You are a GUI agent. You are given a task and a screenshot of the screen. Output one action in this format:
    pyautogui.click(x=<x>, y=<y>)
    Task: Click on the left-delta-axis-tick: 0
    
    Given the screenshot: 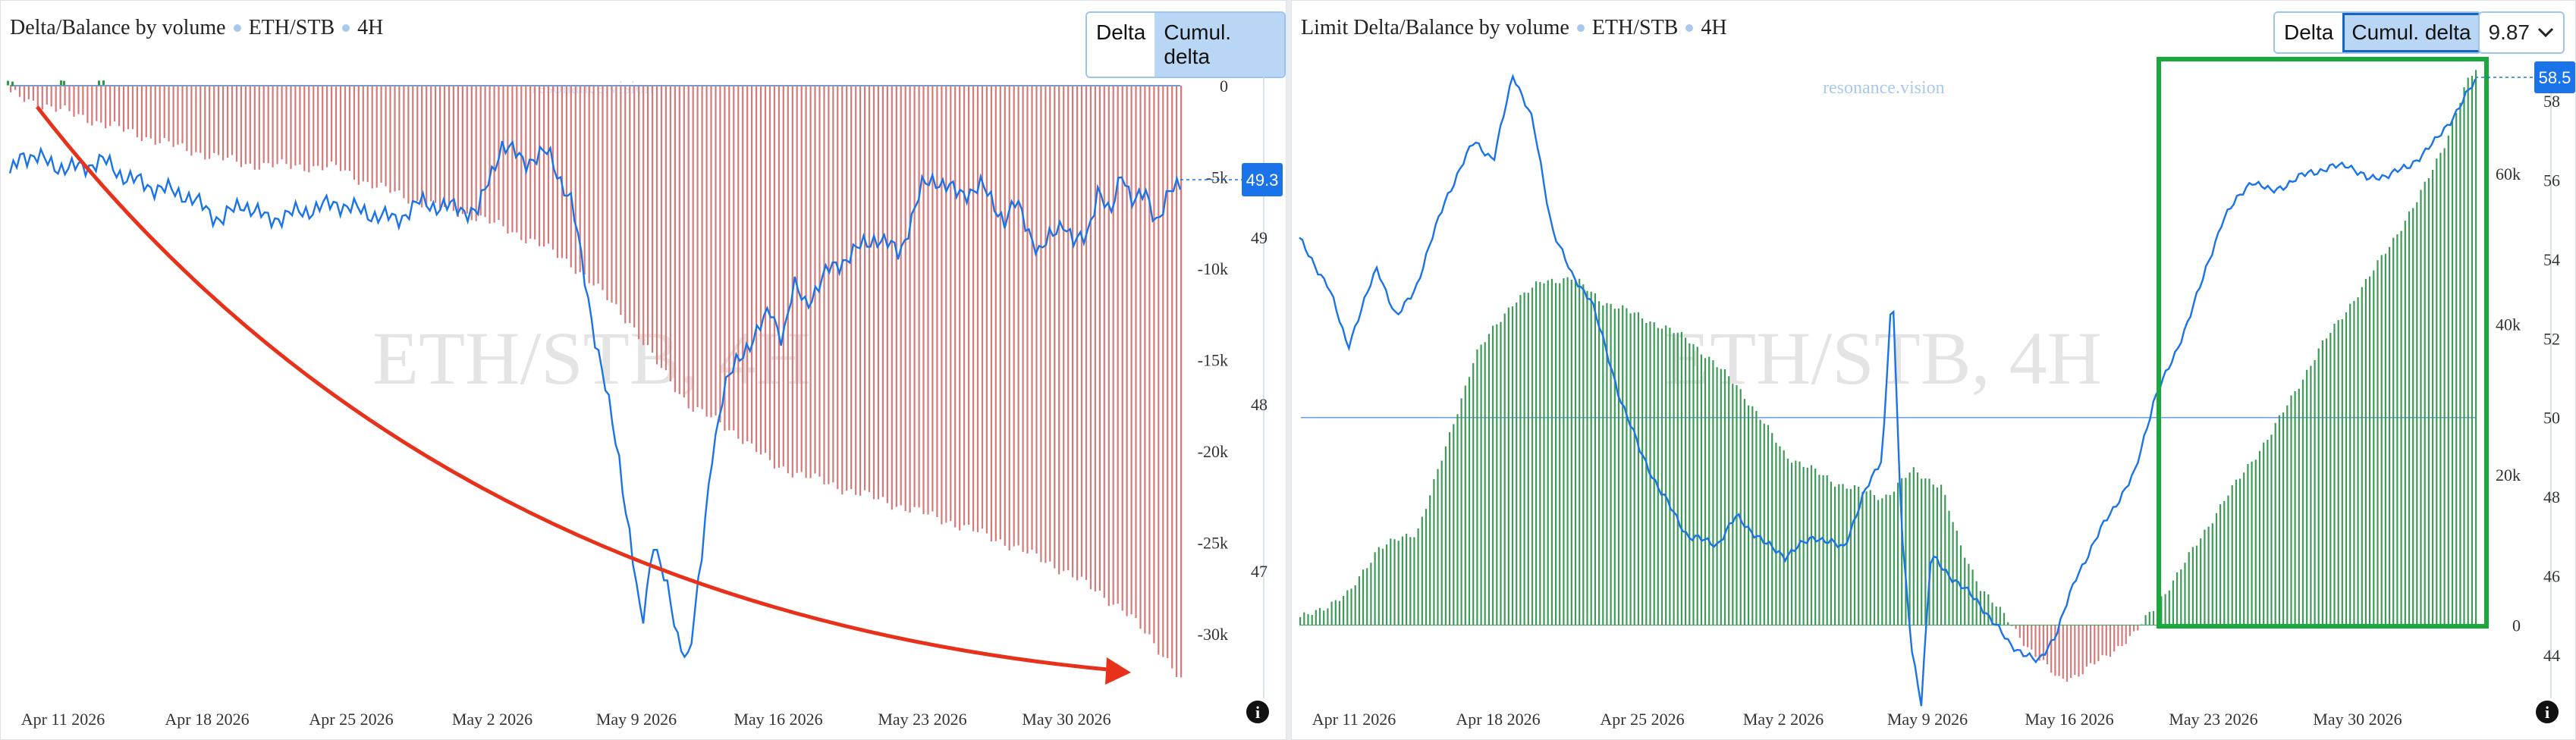 What is the action you would take?
    pyautogui.click(x=1224, y=86)
    